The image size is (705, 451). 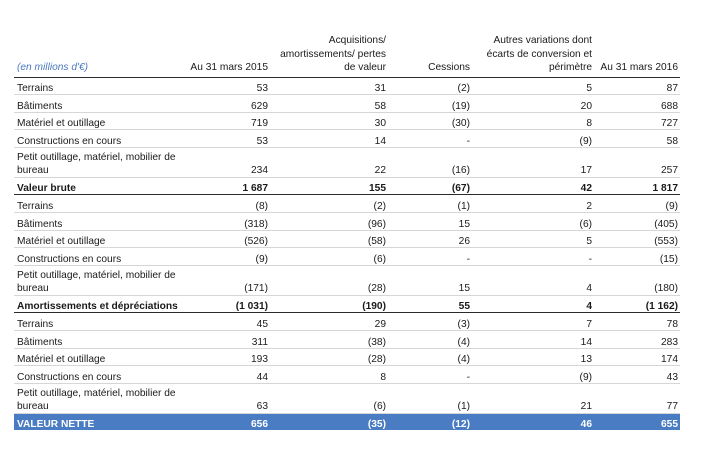 I want to click on cell-value: 629, so click(x=226, y=103).